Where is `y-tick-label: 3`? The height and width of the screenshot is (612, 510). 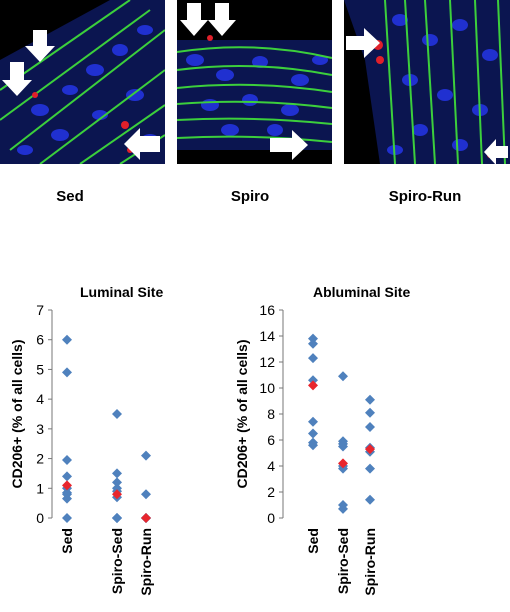 y-tick-label: 3 is located at coordinates (40, 429).